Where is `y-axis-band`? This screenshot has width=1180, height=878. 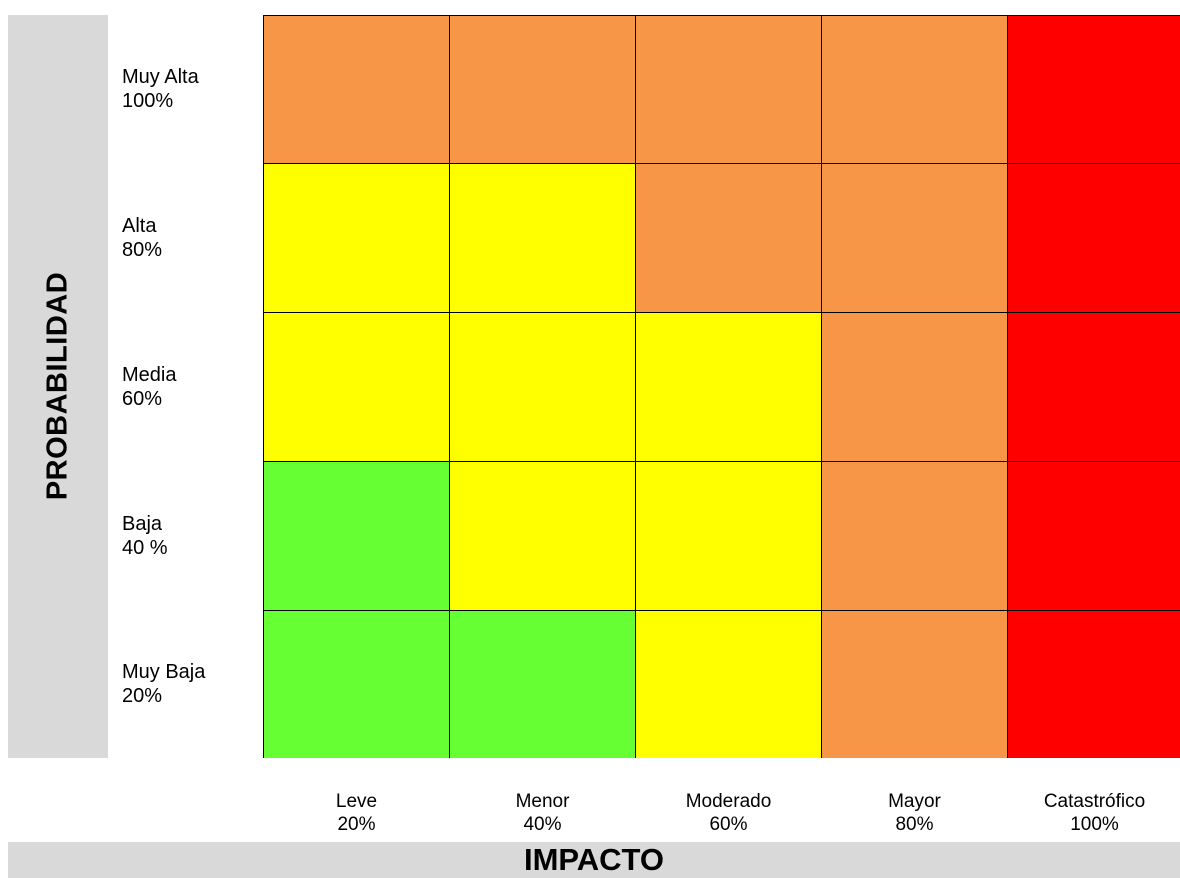 y-axis-band is located at coordinates (58, 386).